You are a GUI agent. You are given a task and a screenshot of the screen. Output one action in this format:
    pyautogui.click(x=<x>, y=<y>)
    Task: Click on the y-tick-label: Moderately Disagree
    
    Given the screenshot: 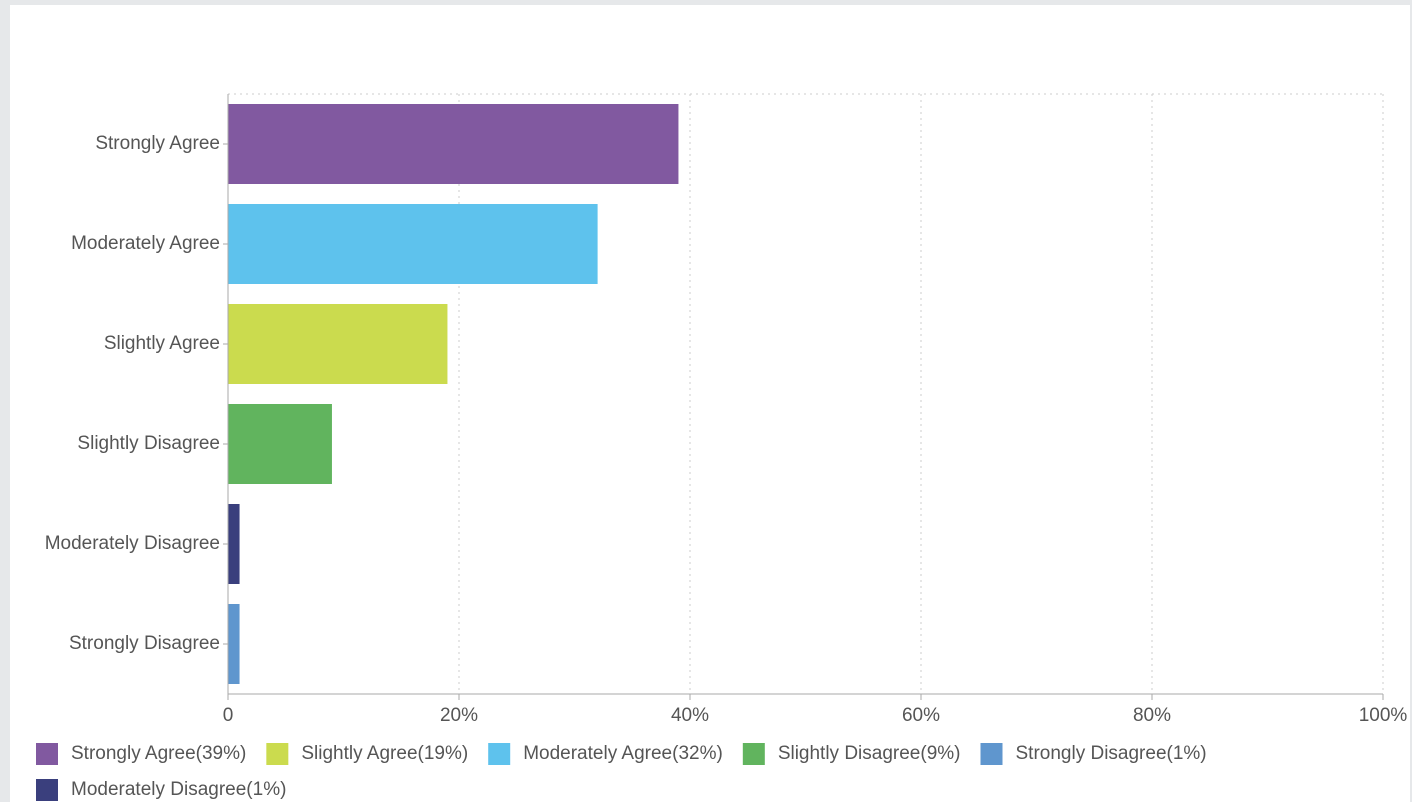 What is the action you would take?
    pyautogui.click(x=132, y=543)
    